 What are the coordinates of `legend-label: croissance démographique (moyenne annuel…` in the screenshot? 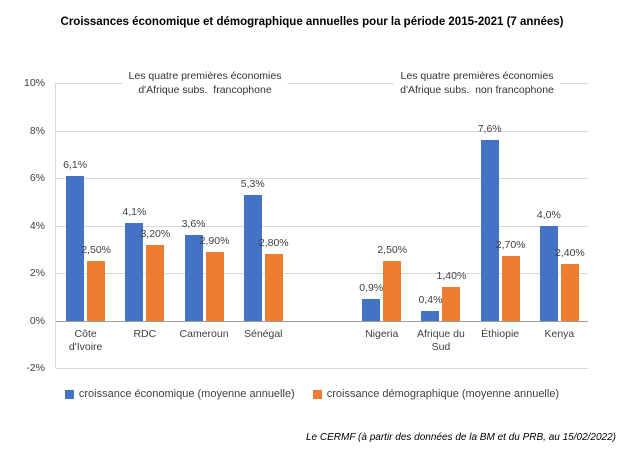 It's located at (443, 394).